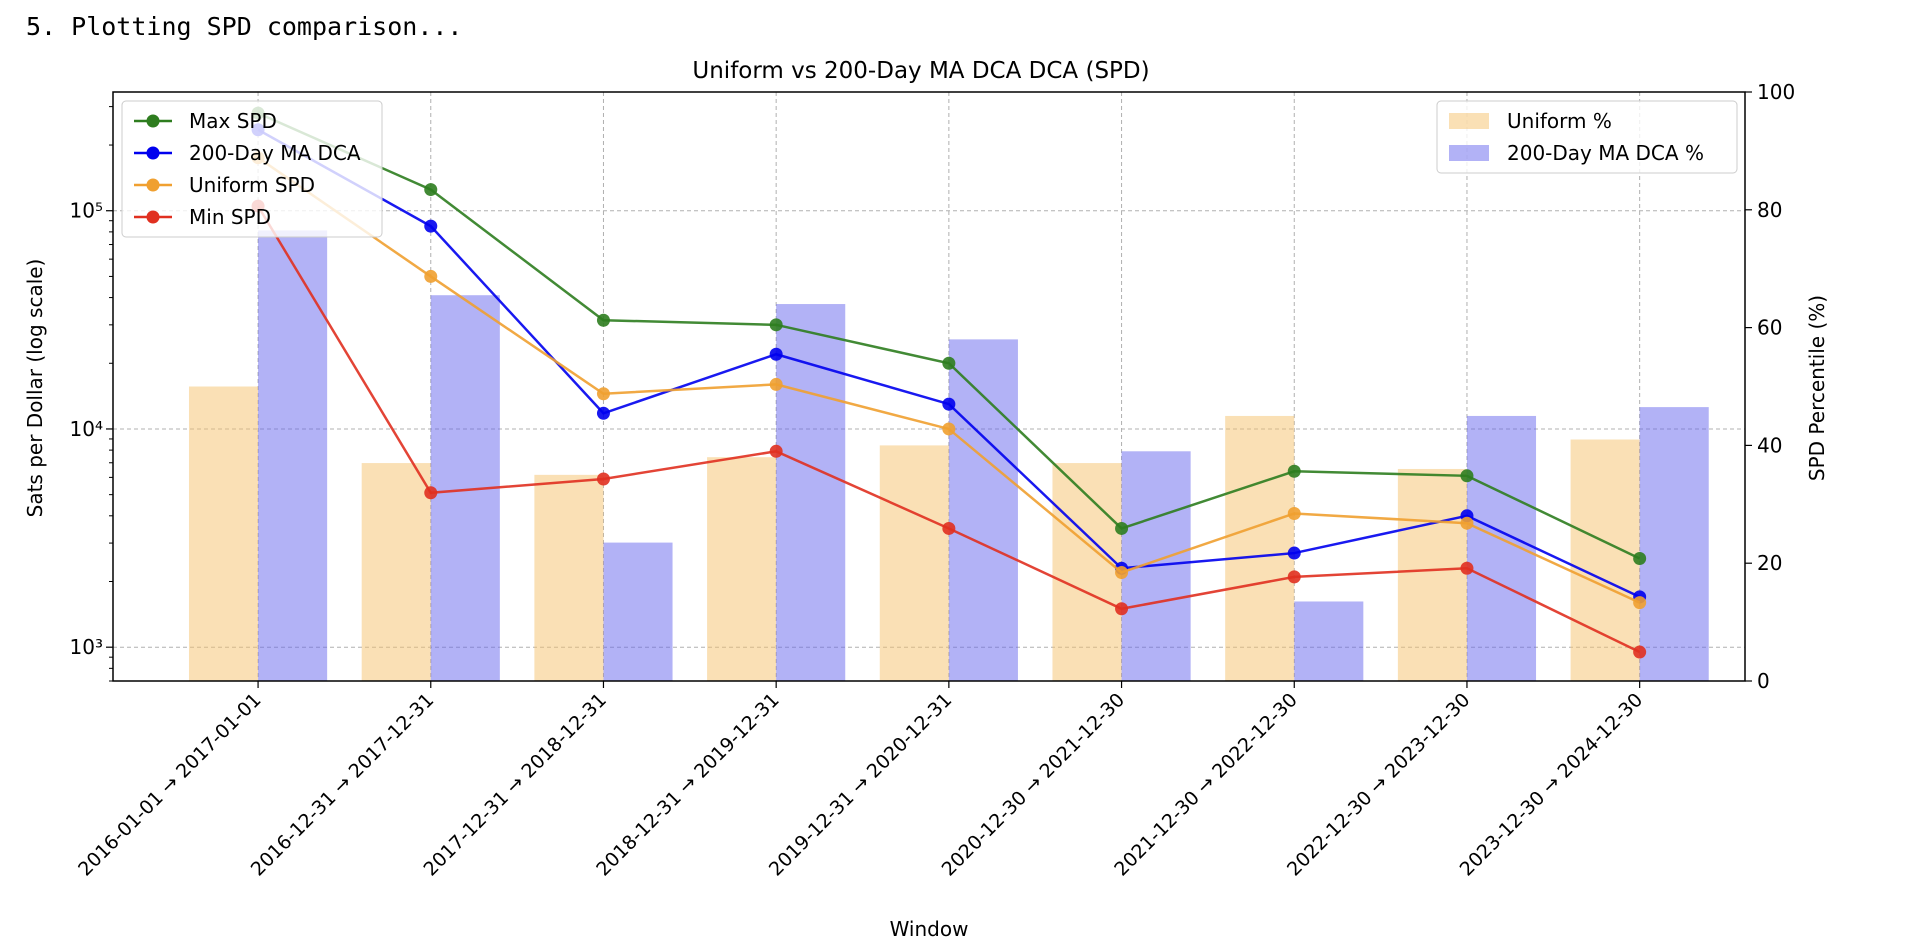  What do you see at coordinates (1769, 328) in the screenshot?
I see `tick-label-y-right: 60` at bounding box center [1769, 328].